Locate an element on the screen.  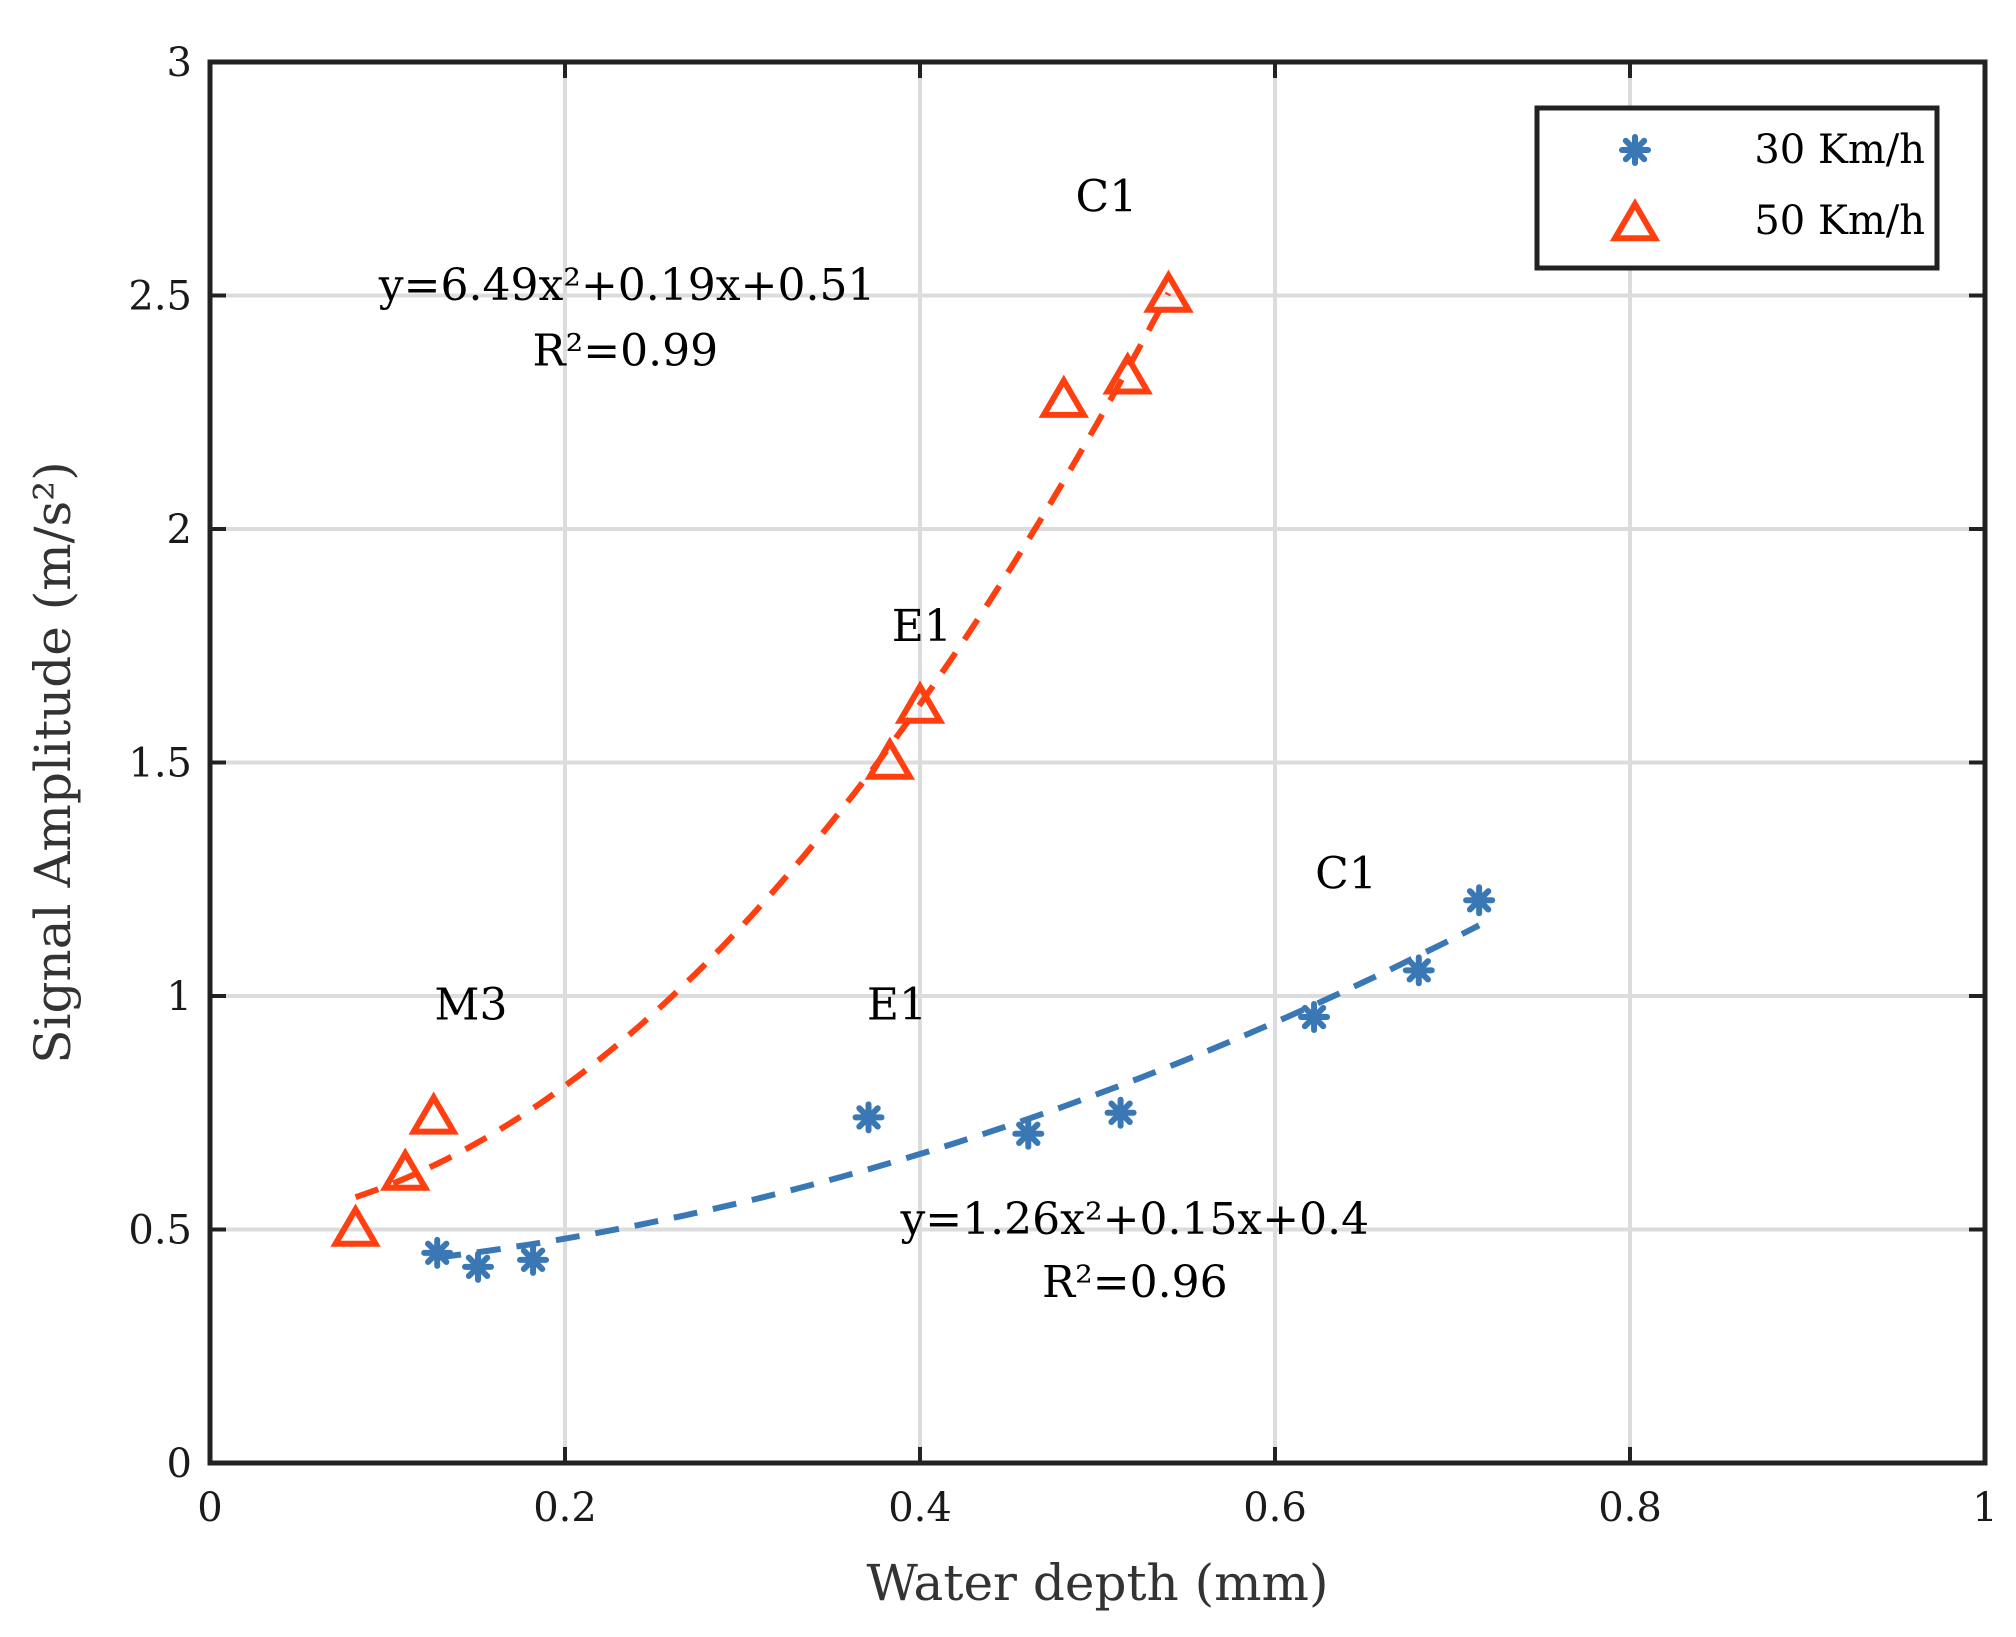
x-tick-label: 0.6 is located at coordinates (1275, 1508).